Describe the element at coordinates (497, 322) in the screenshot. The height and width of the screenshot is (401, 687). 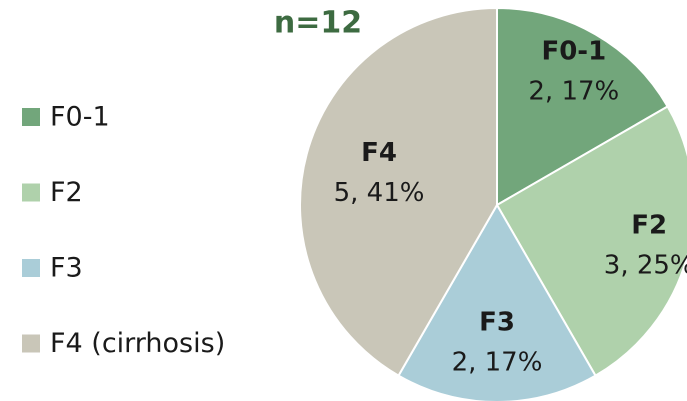
I see `slice-label: F3` at that location.